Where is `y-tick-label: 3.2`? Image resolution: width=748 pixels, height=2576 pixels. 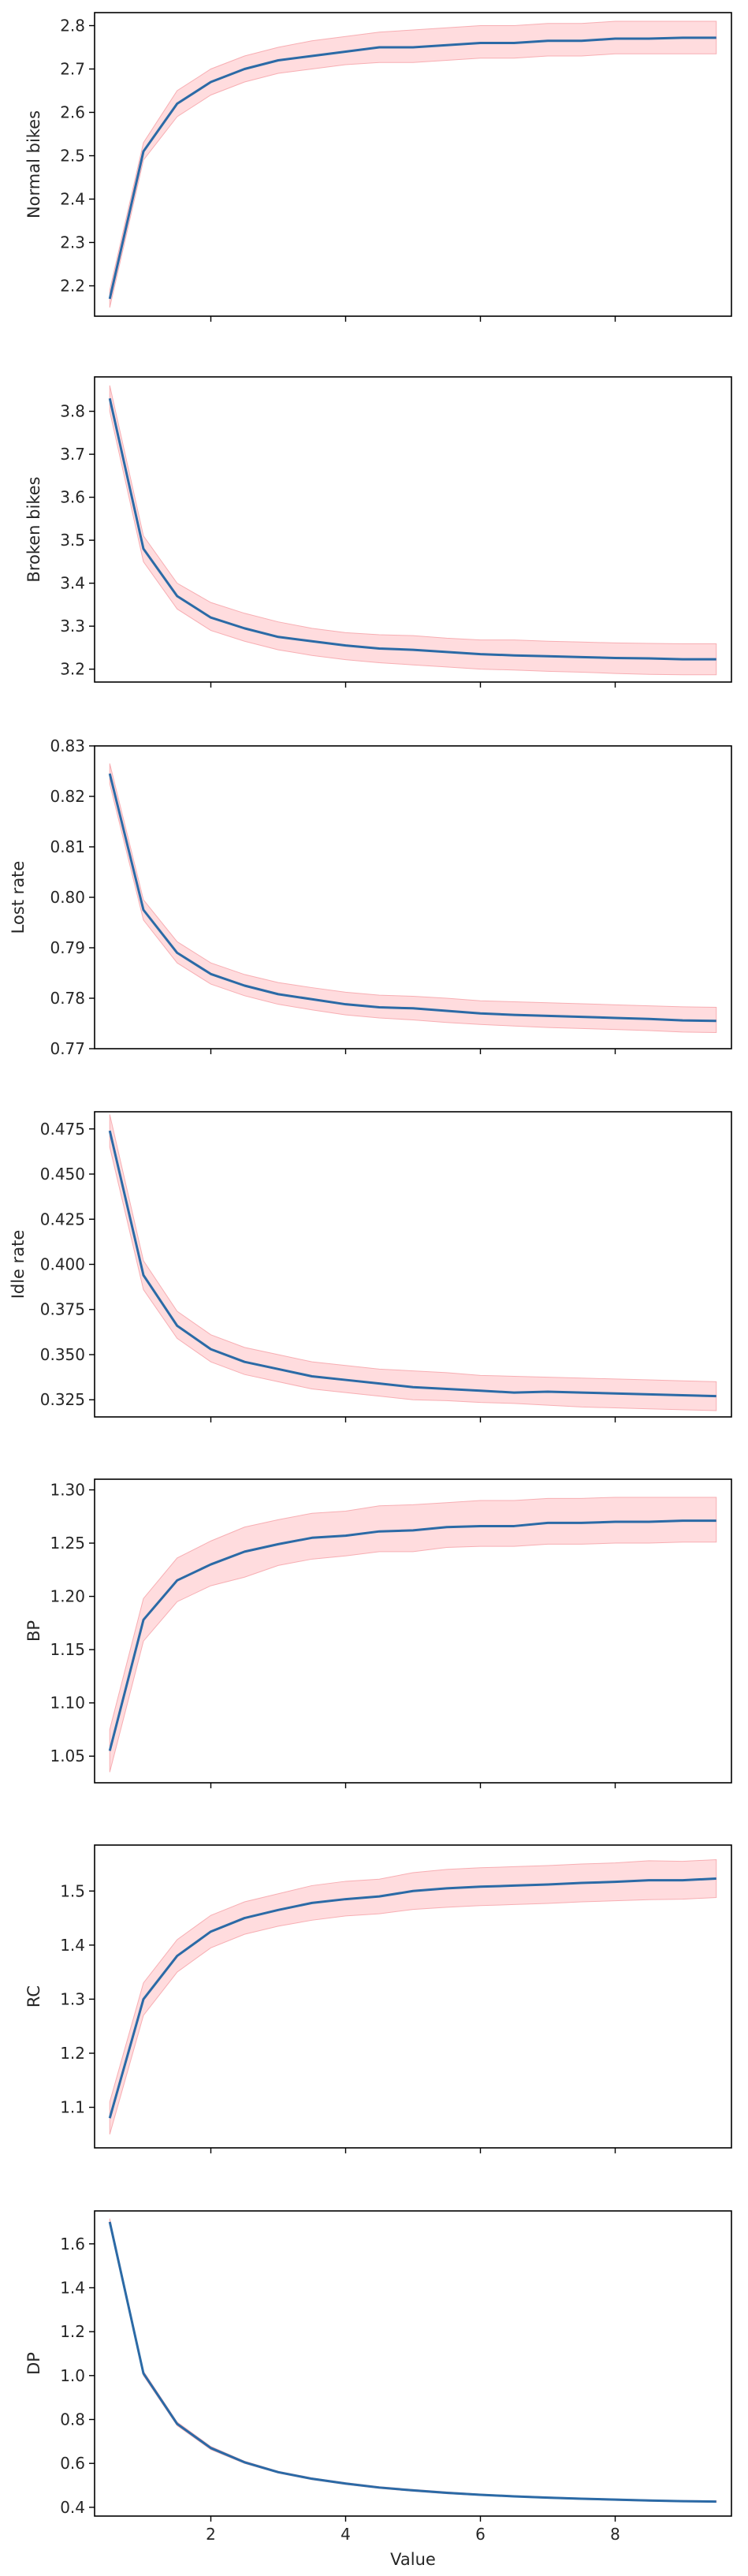 y-tick-label: 3.2 is located at coordinates (72, 670).